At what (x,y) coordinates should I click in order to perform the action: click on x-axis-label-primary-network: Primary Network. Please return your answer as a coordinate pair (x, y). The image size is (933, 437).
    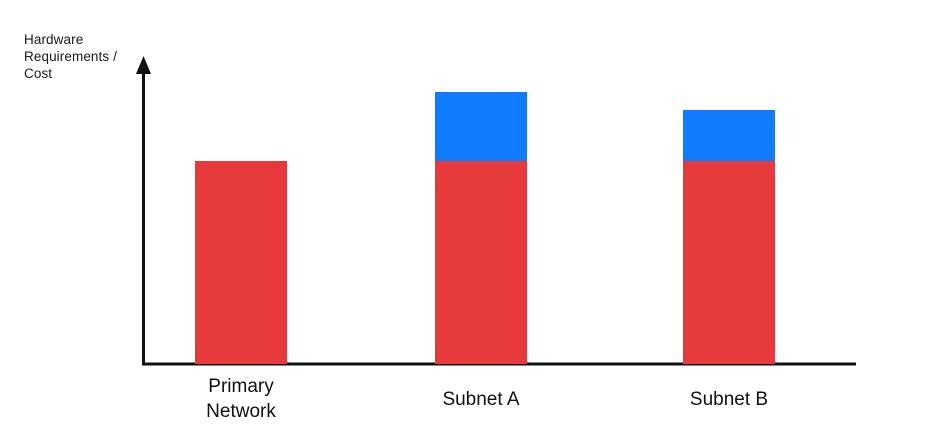
    Looking at the image, I should click on (241, 399).